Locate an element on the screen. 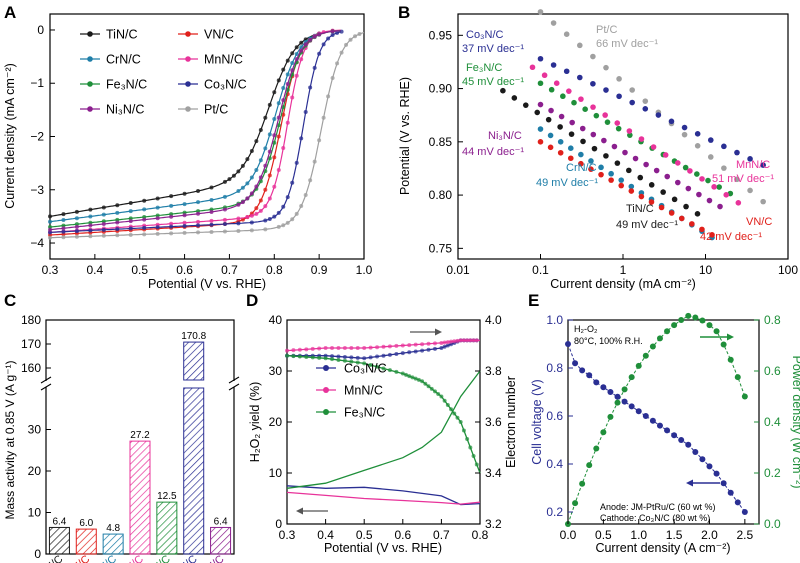  panel-label-a: A is located at coordinates (10, 12).